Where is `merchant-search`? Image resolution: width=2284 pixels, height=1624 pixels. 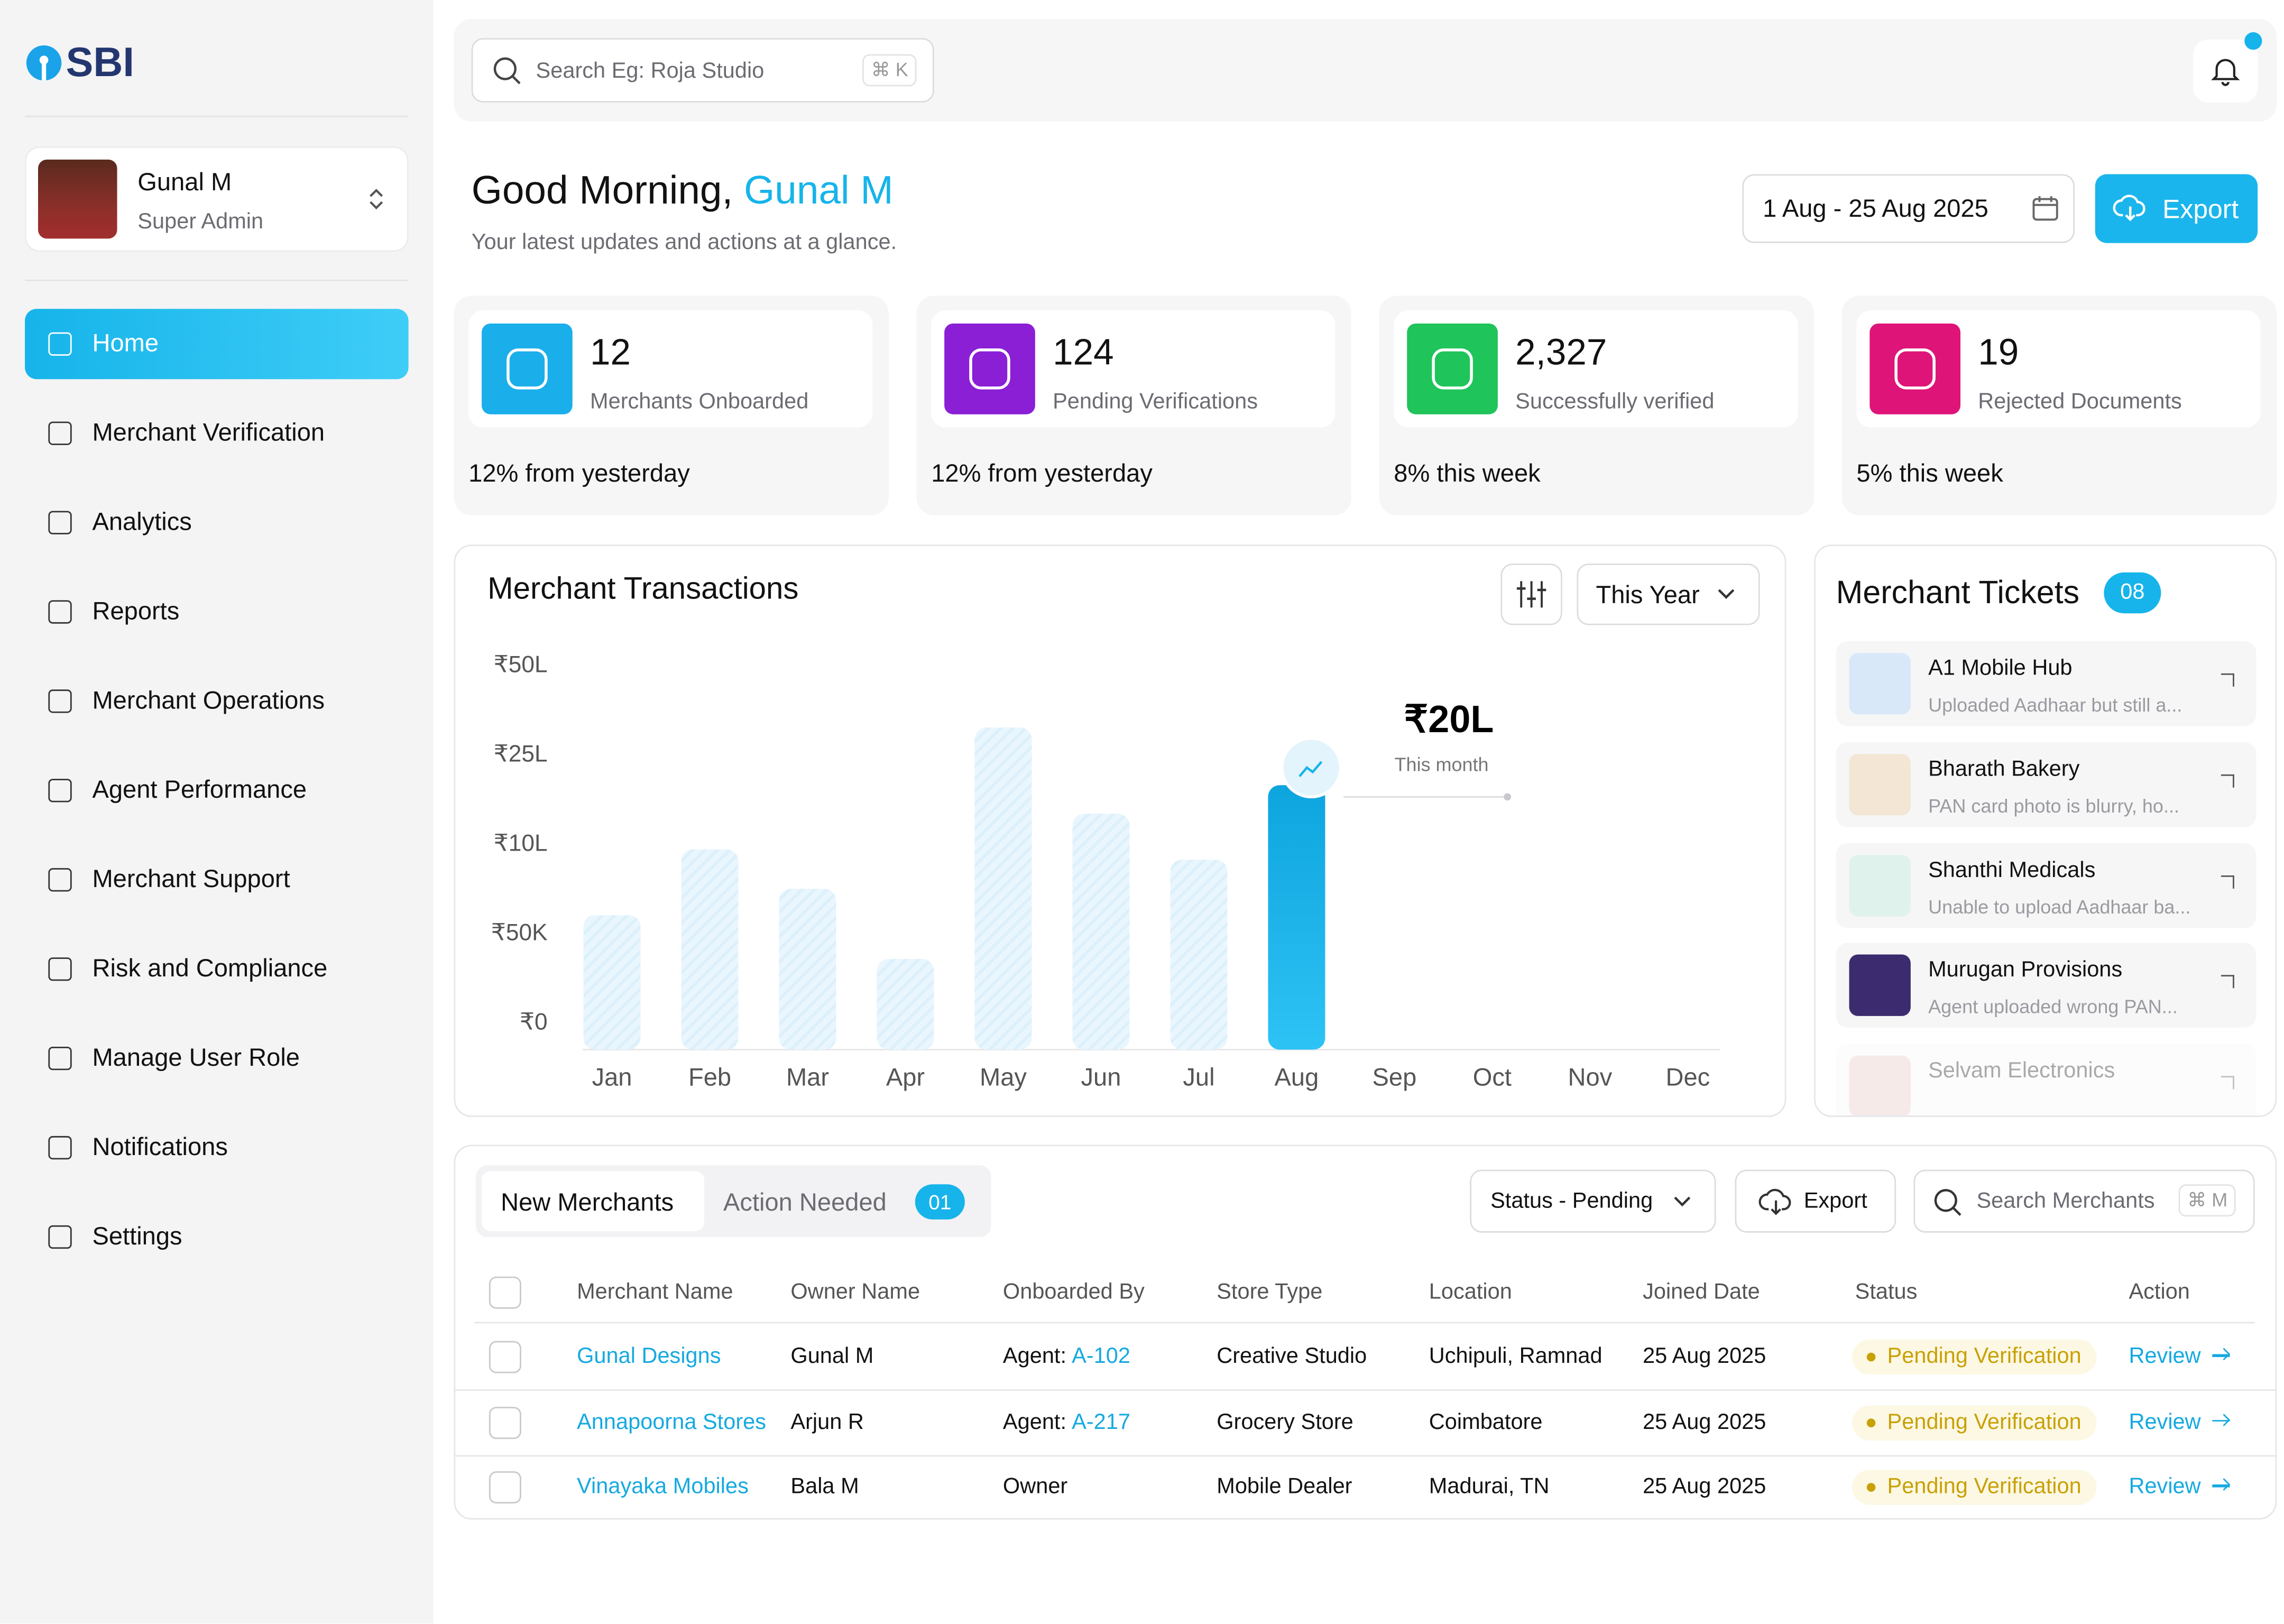 merchant-search is located at coordinates (2084, 1201).